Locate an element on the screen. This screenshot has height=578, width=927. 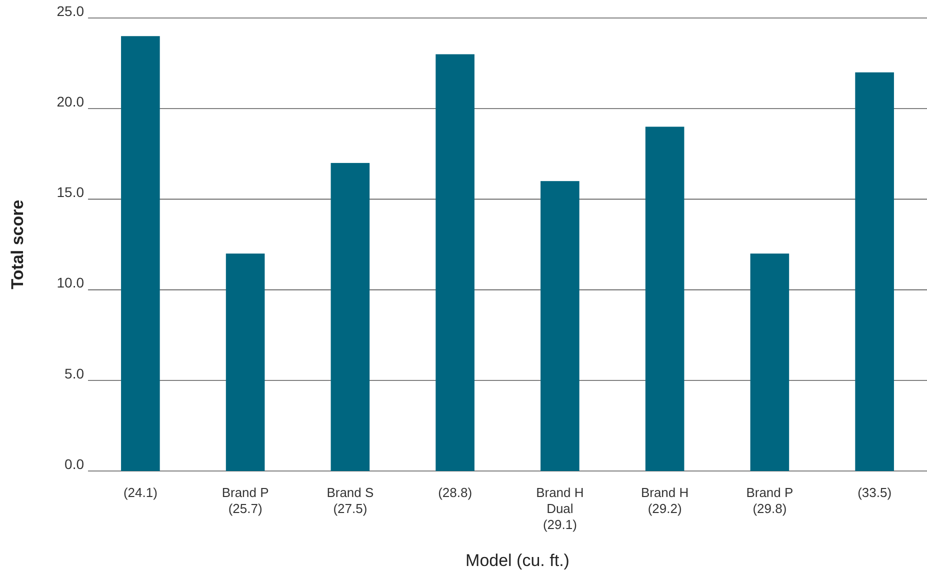
x-tick-label: Brand P (29.8) is located at coordinates (770, 500).